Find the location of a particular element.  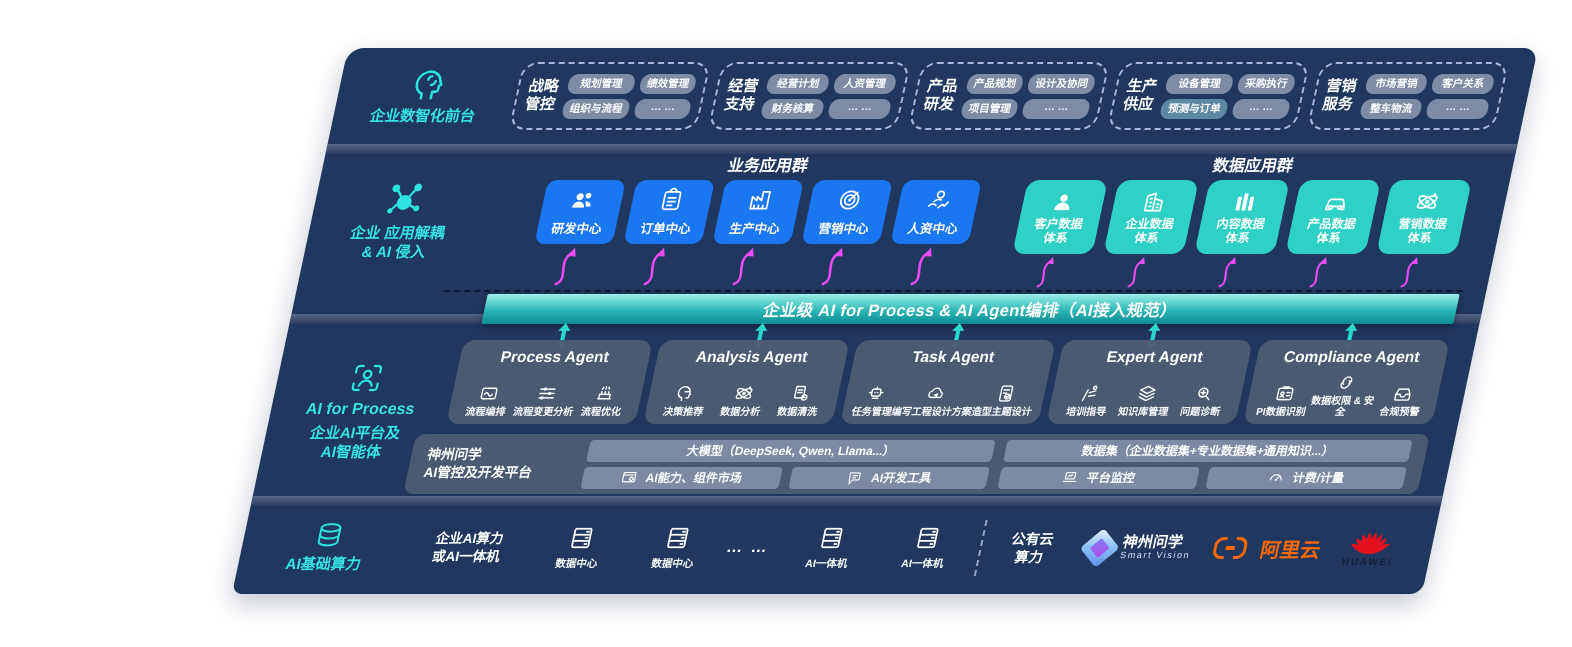

module-pill: 产品规划 is located at coordinates (995, 83).